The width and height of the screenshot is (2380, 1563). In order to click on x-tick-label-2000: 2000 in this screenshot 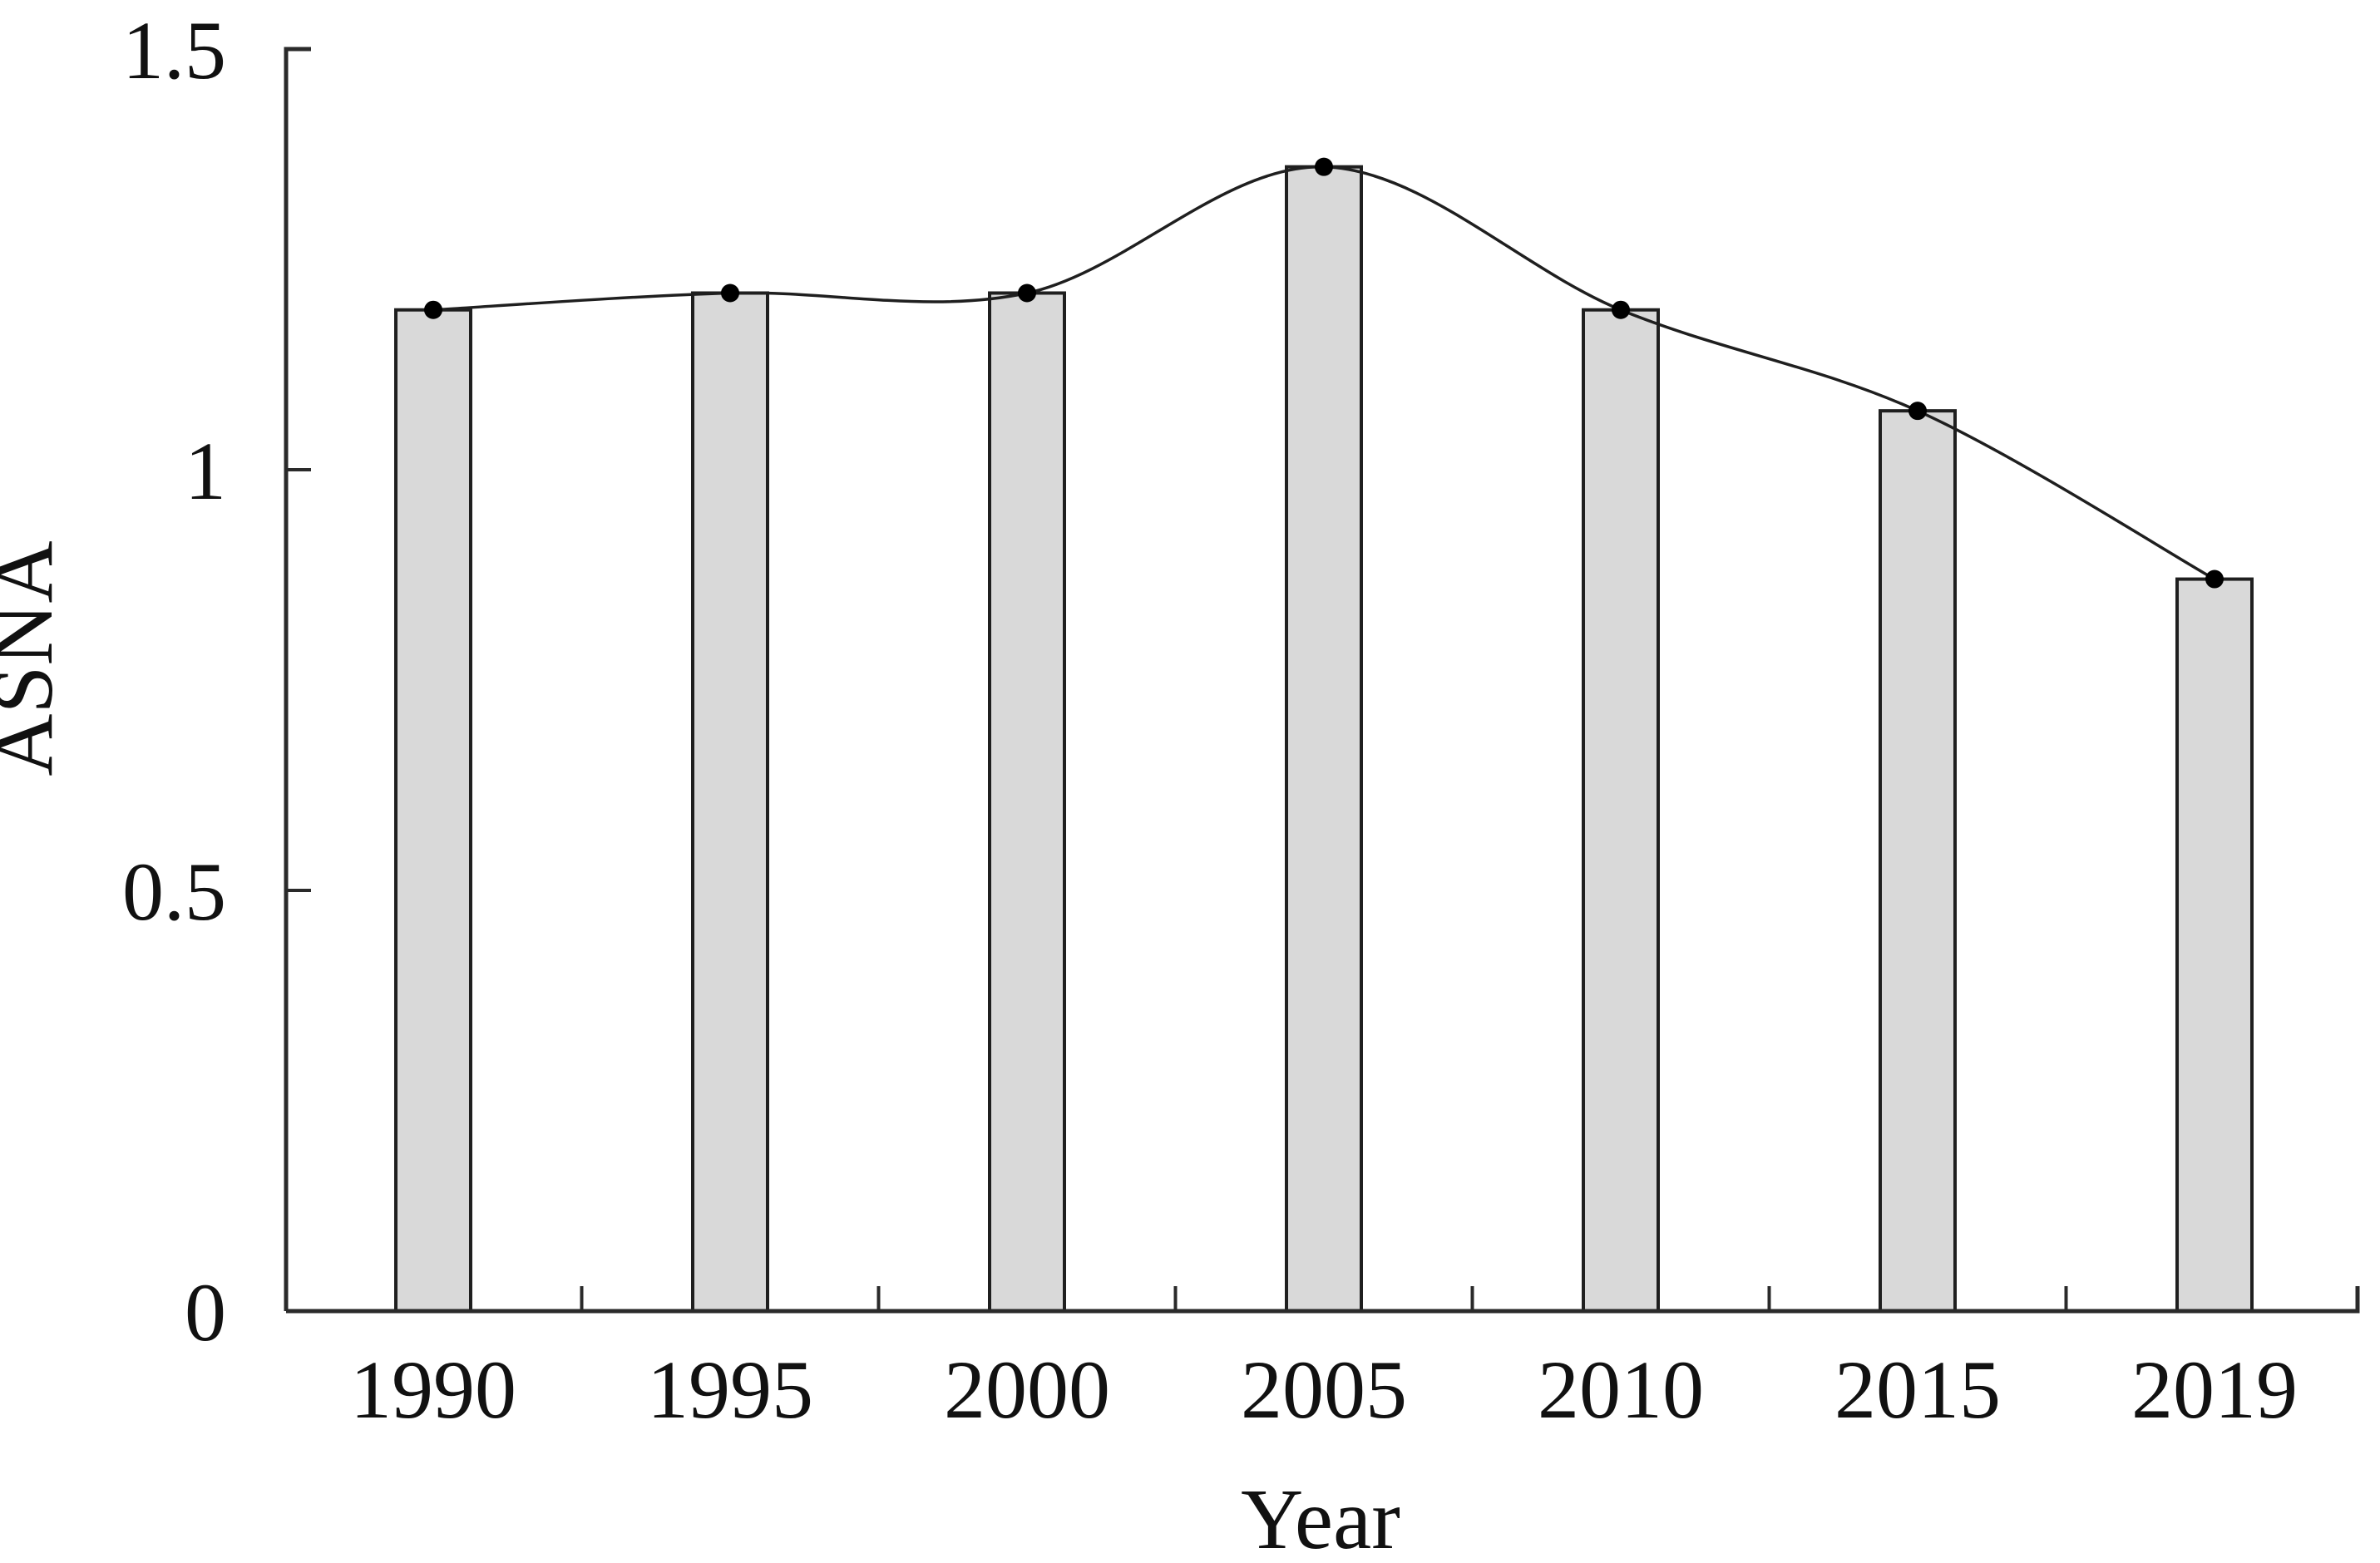, I will do `click(1027, 1390)`.